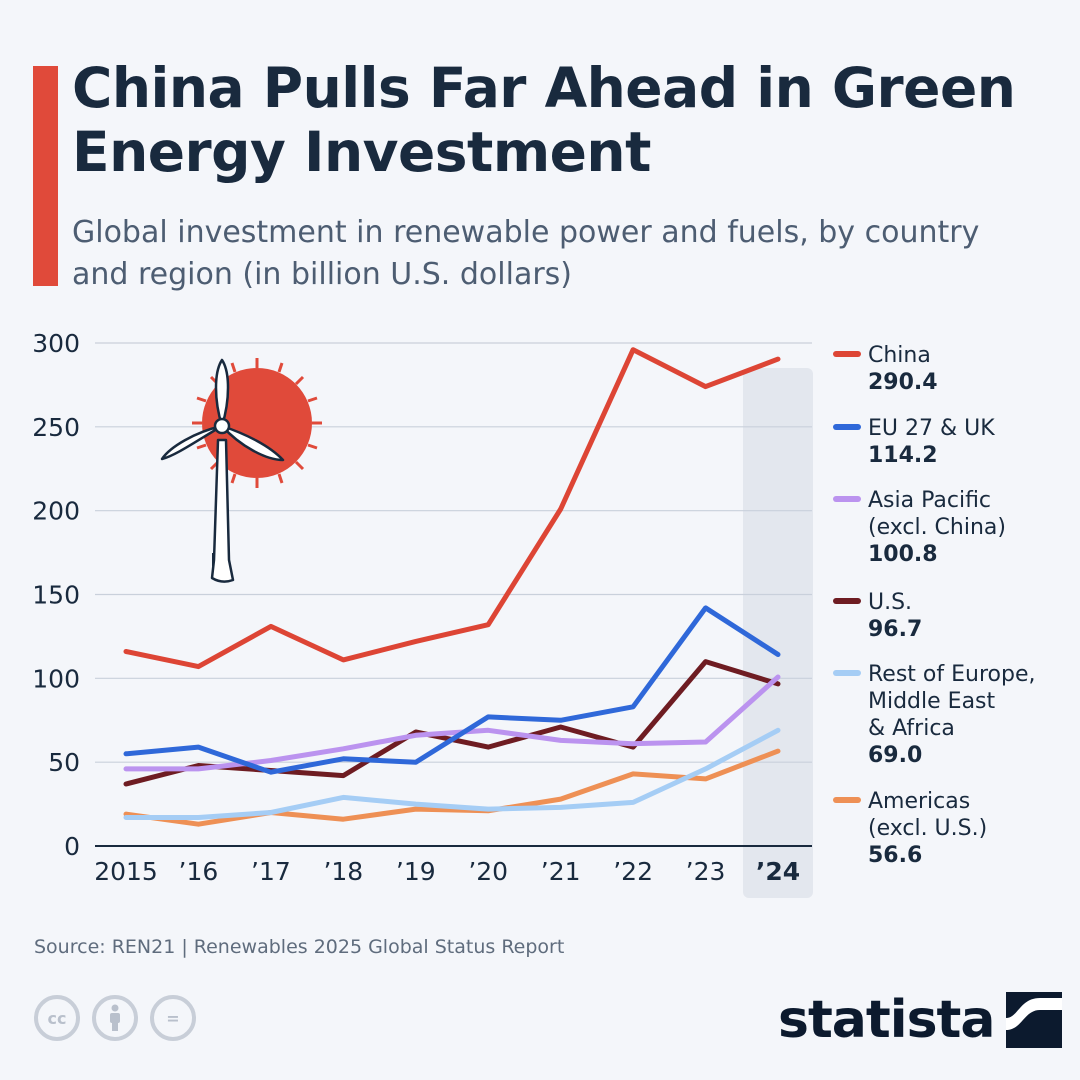 The height and width of the screenshot is (1080, 1080). Describe the element at coordinates (271, 871) in the screenshot. I see `x-tick-label: ’17` at that location.